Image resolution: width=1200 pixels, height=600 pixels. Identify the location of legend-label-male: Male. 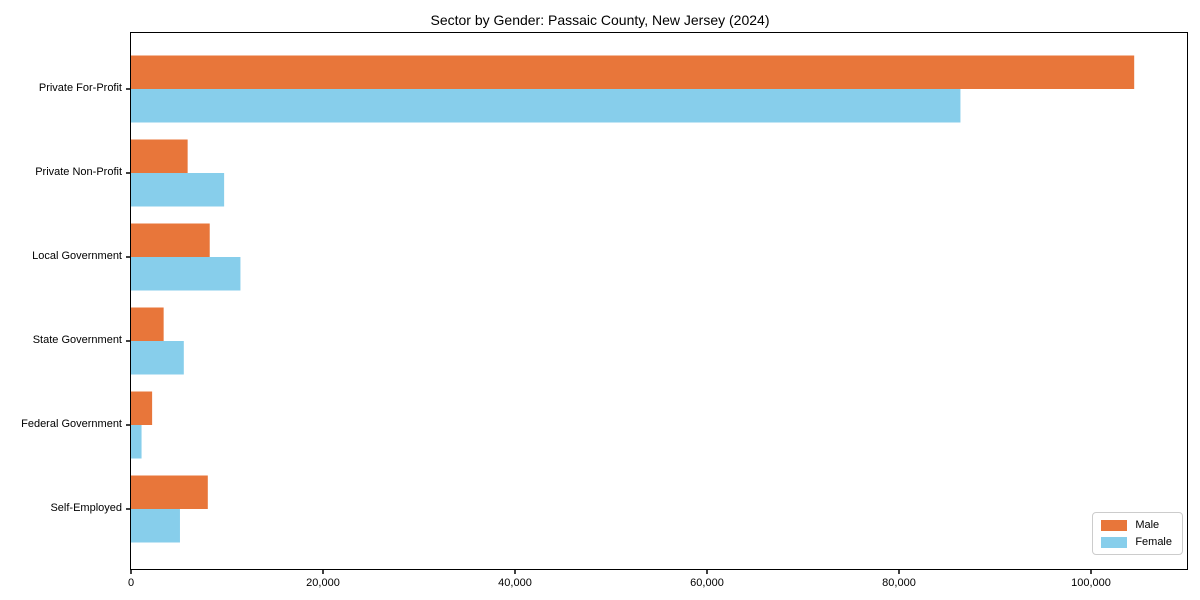
(1147, 525).